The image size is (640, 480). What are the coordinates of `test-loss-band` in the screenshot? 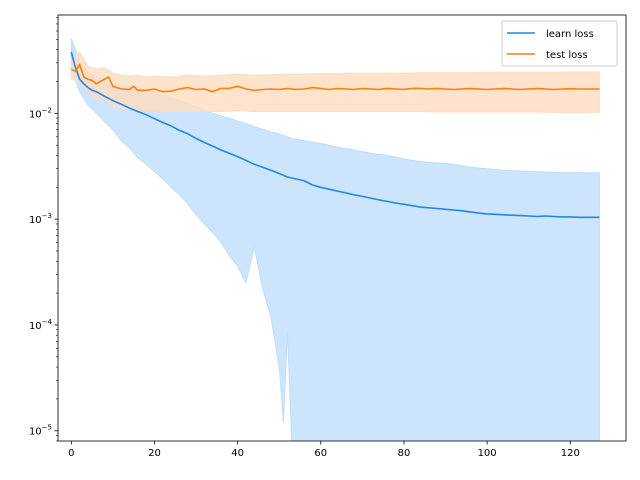 It's located at (335, 82).